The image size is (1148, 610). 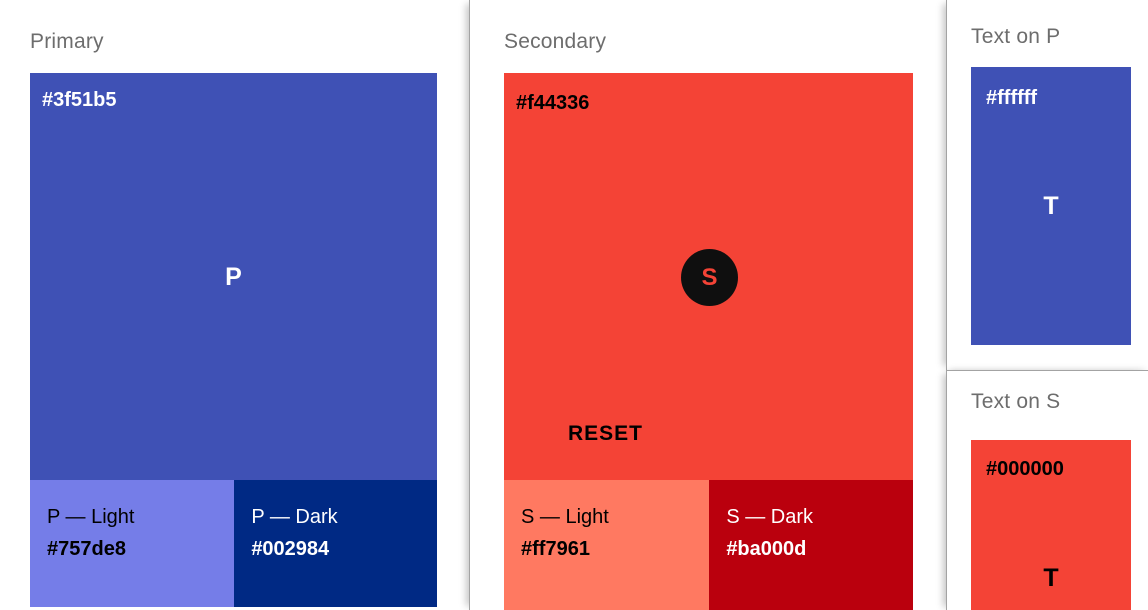 What do you see at coordinates (605, 434) in the screenshot?
I see `reset-button: RESET` at bounding box center [605, 434].